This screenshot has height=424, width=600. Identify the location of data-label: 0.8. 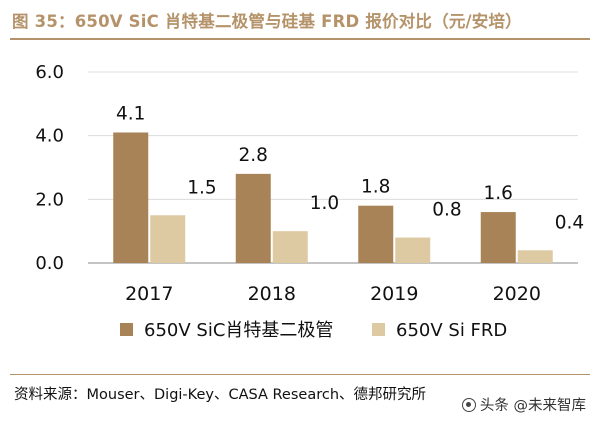
(446, 210).